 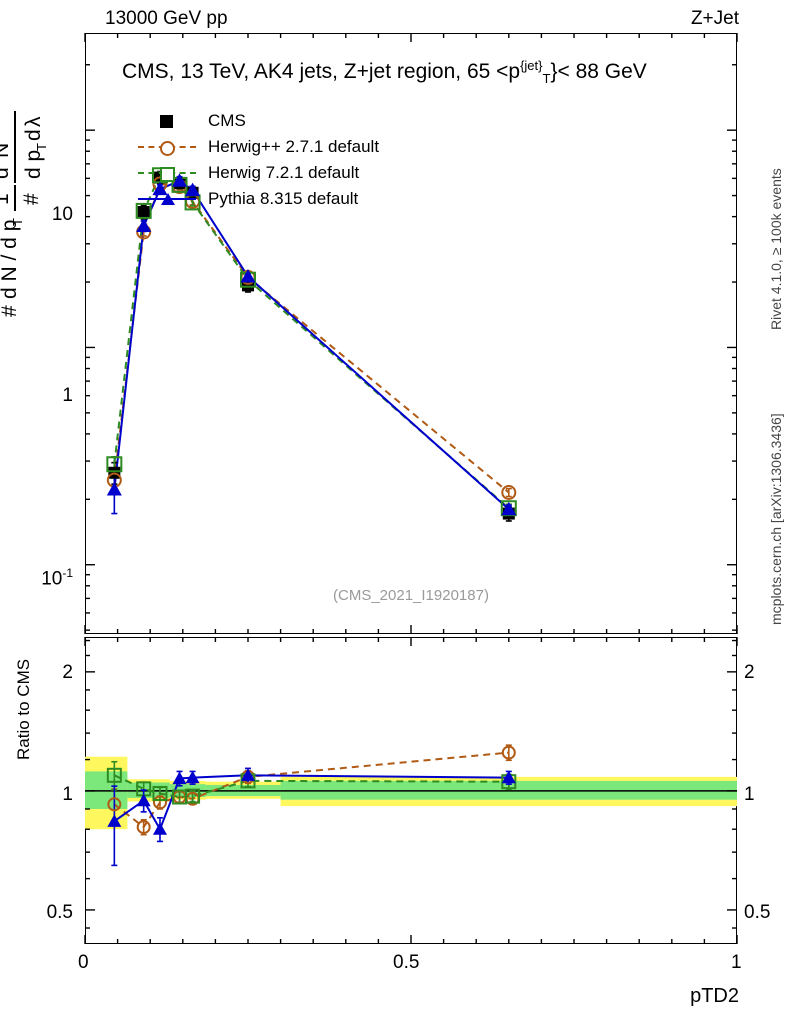 I want to click on legend-item-pythia: Pythia 8.315 default, so click(x=258, y=199).